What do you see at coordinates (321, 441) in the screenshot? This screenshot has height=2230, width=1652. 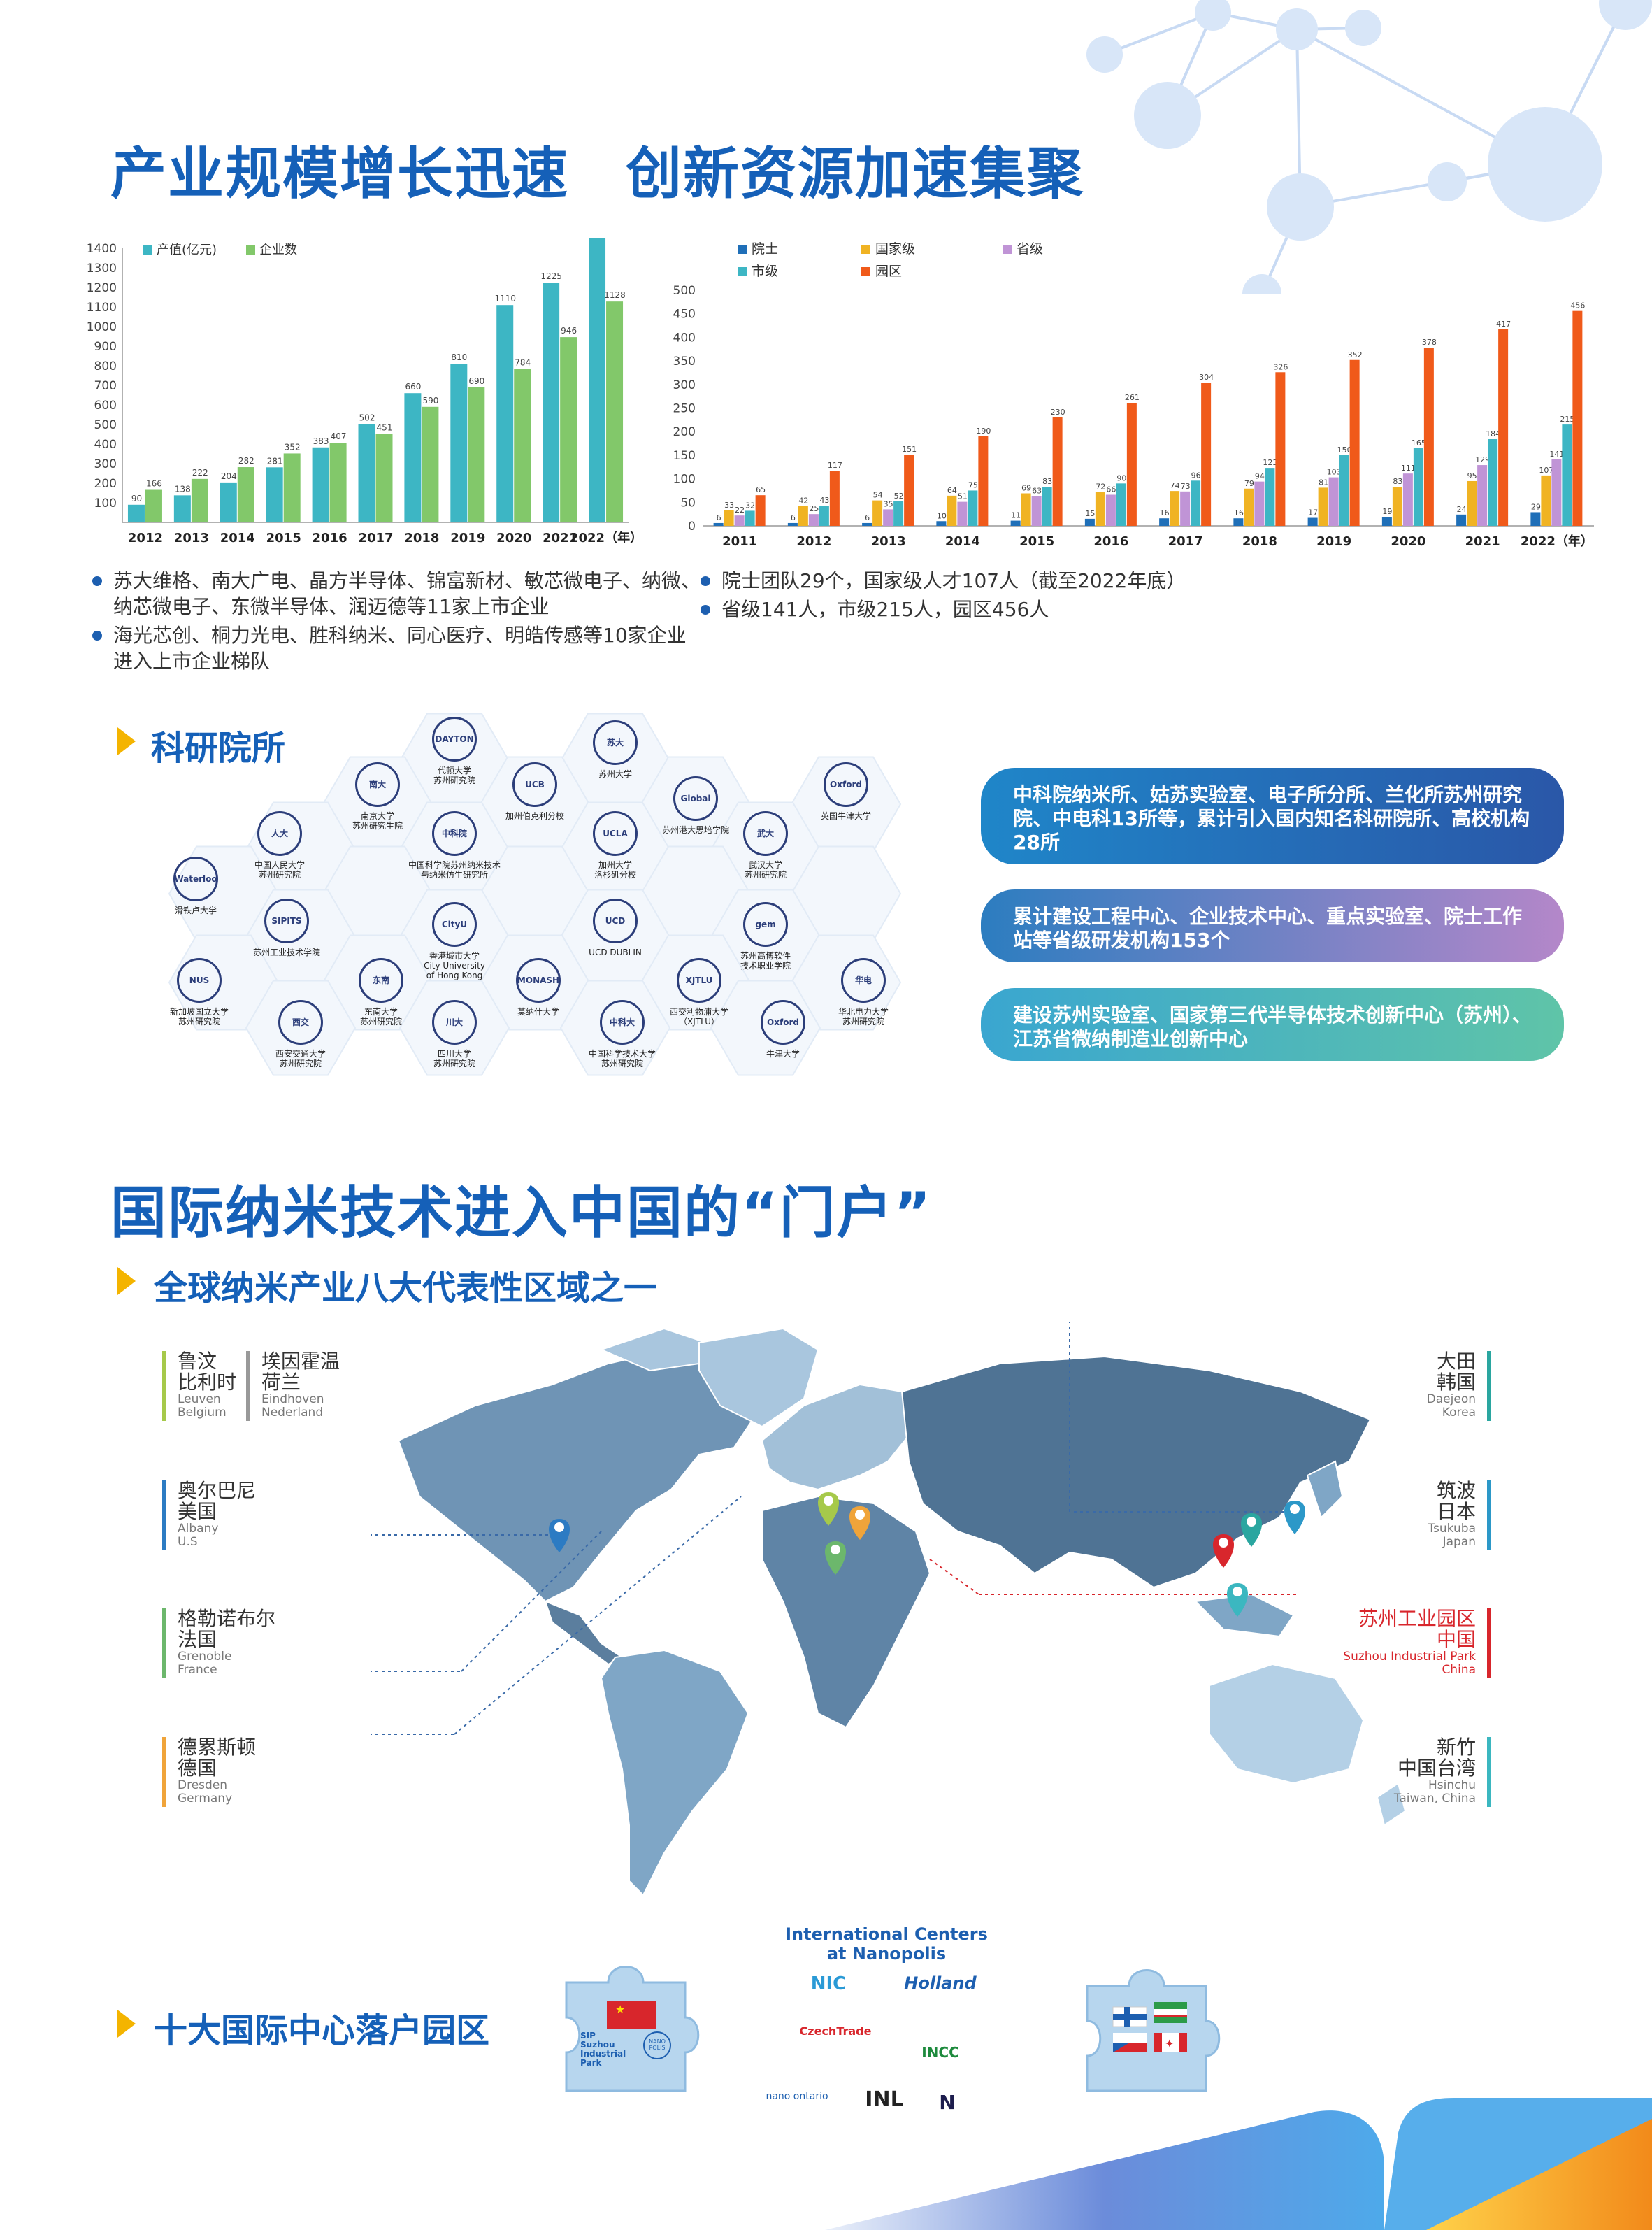 I see `data-label: 383` at bounding box center [321, 441].